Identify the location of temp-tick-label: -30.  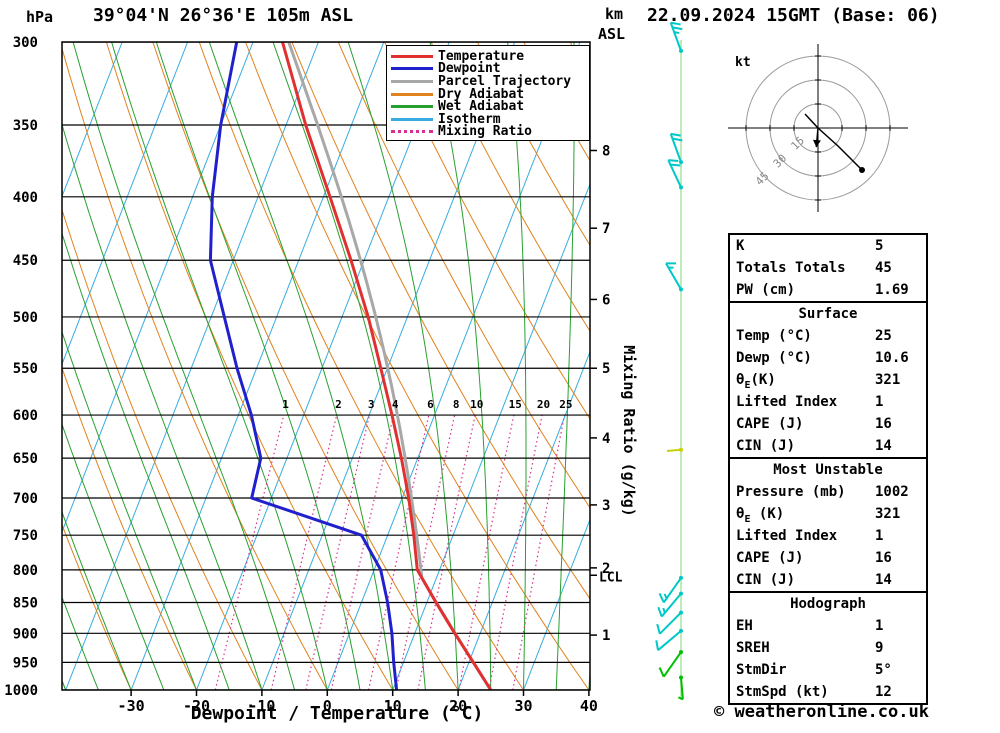
(131, 706).